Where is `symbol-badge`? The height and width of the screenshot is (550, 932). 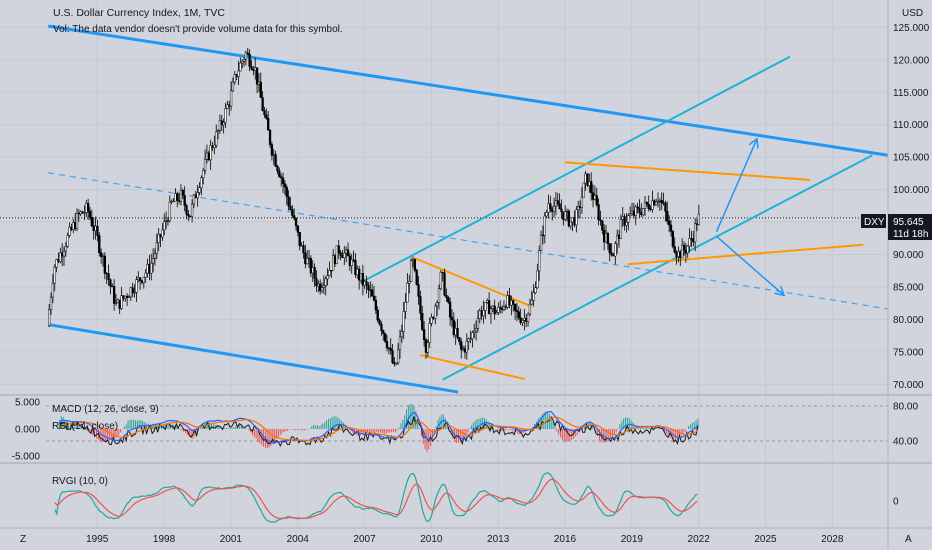
symbol-badge is located at coordinates (873, 221).